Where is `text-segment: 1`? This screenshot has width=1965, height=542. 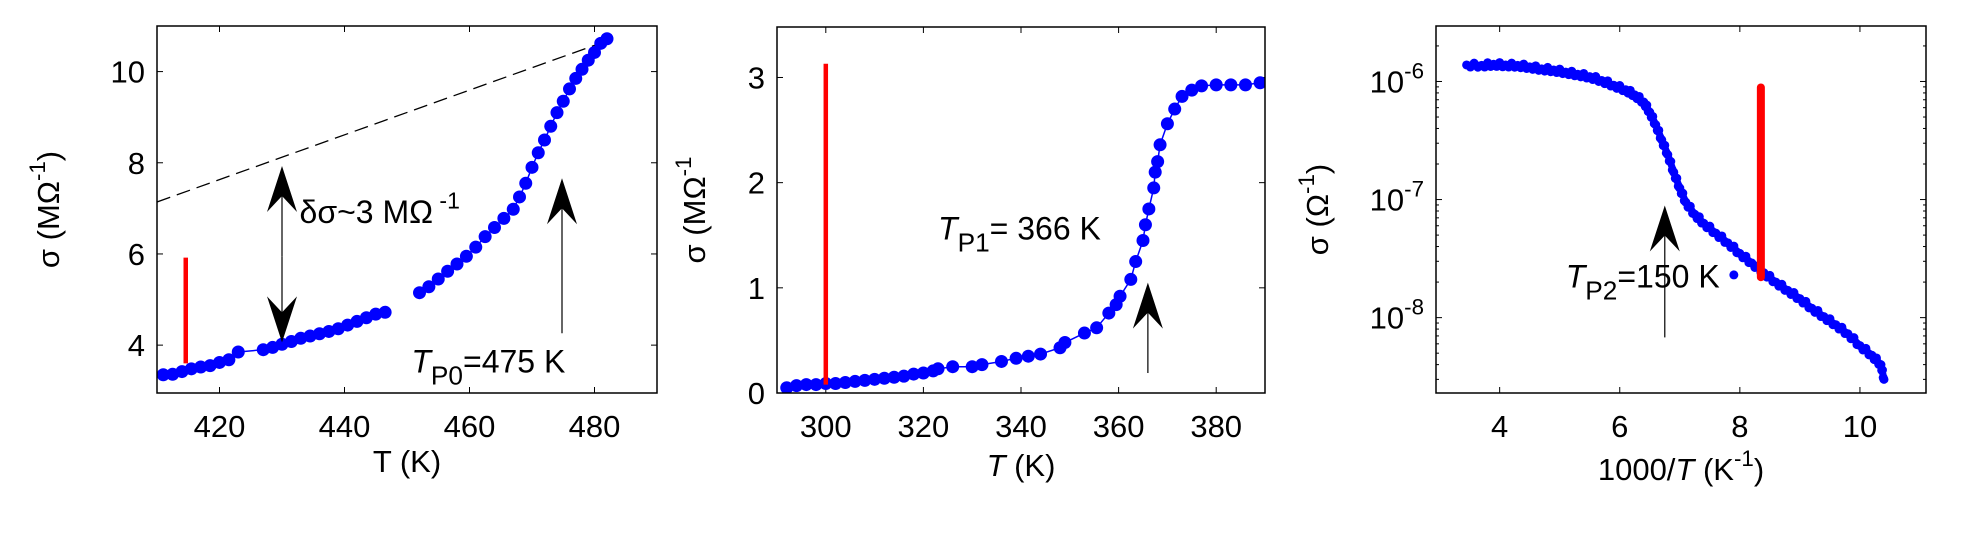
text-segment: 1 is located at coordinates (756, 288).